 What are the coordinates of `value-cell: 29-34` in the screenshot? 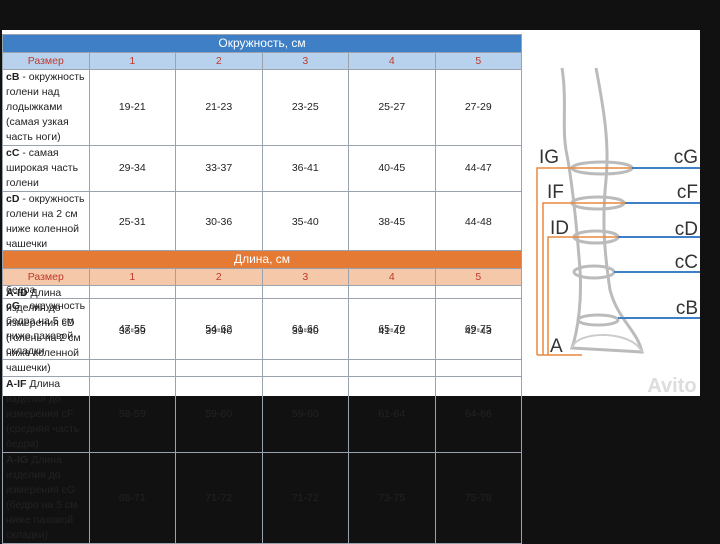 It's located at (132, 168).